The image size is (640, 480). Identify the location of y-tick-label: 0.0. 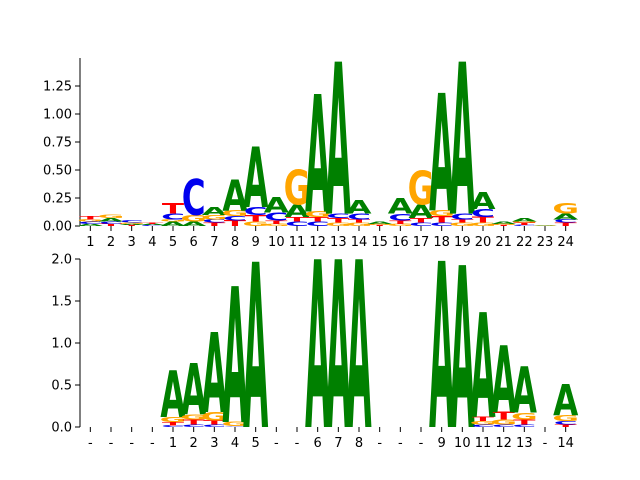
(61, 428).